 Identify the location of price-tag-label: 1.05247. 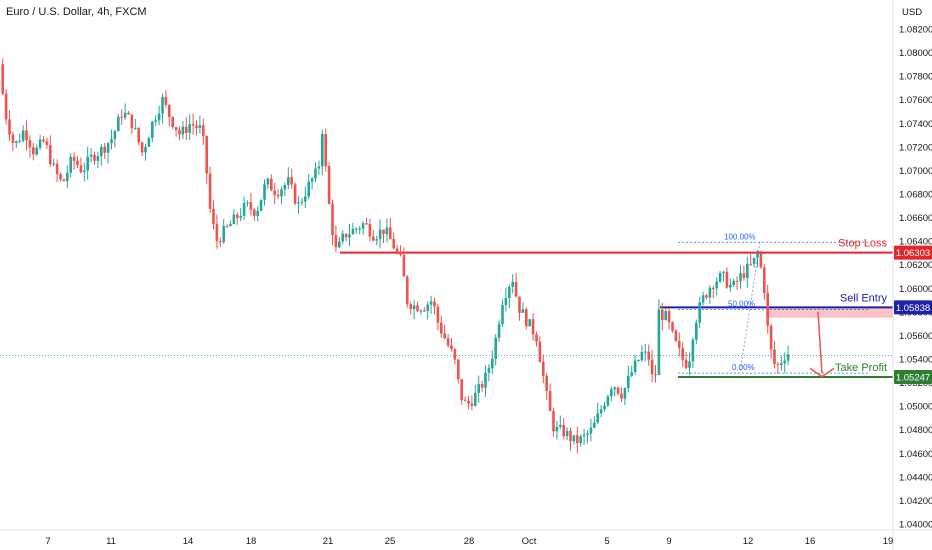
(913, 378).